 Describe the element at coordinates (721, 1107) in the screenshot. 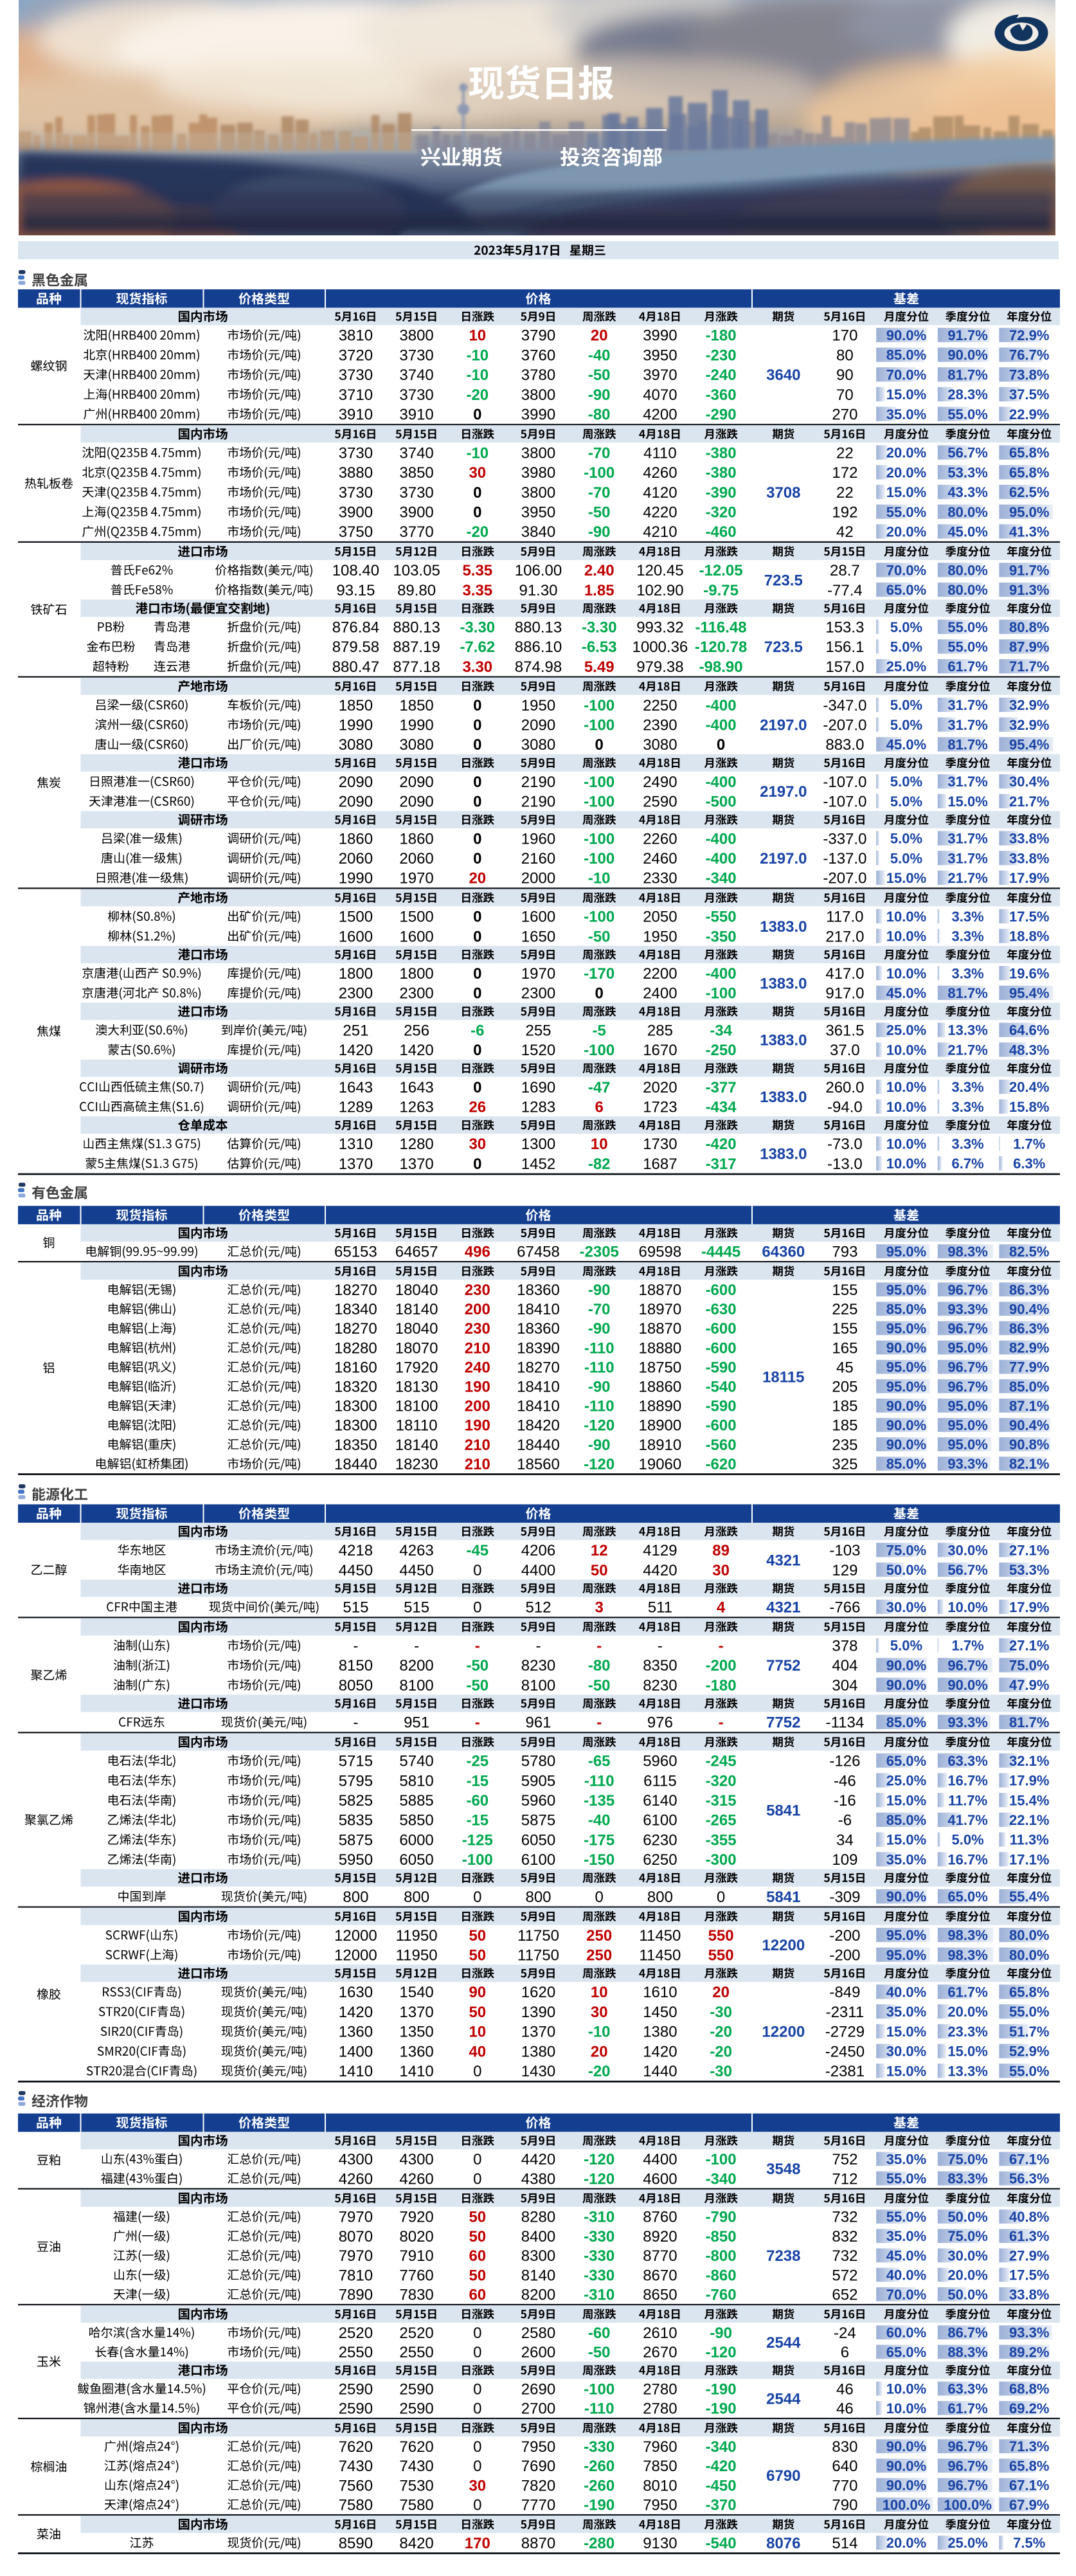

I see `svg-text: -434` at that location.